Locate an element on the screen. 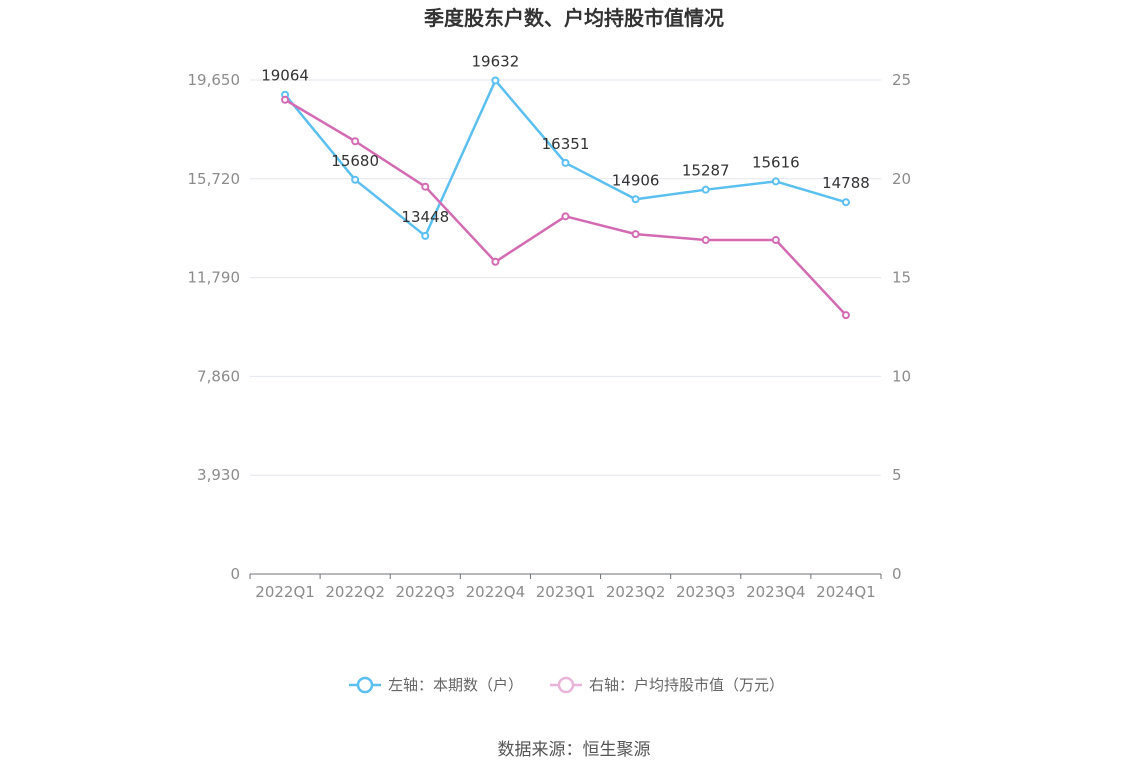  data-label: 19064 is located at coordinates (285, 76).